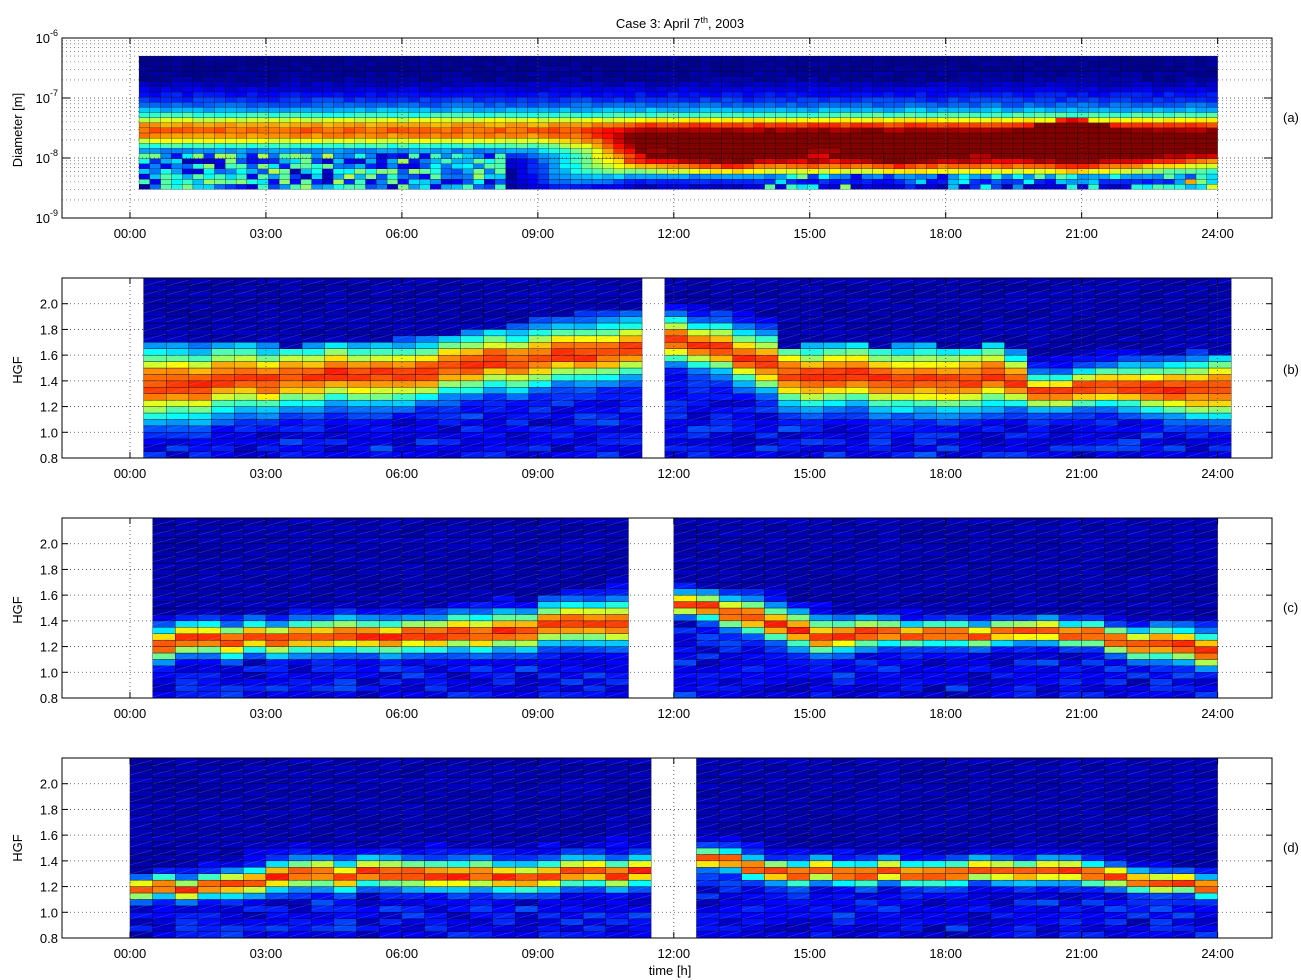 This screenshot has width=1301, height=980. Describe the element at coordinates (49, 938) in the screenshot. I see `panel-d-ytick-label-0: 0.8` at that location.